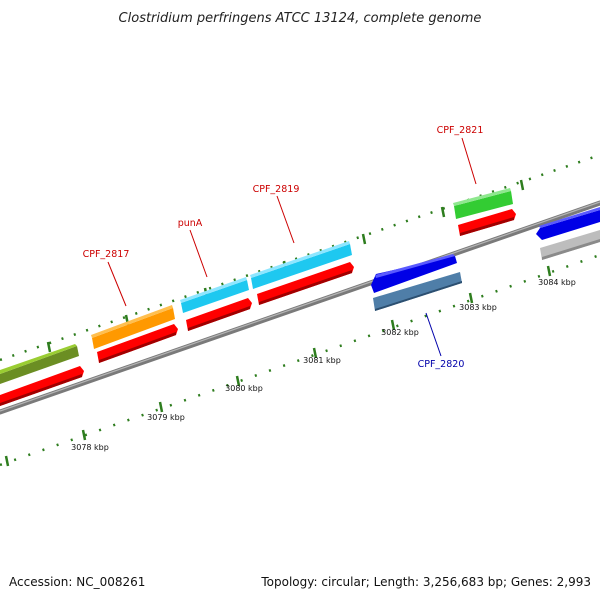 Image resolution: width=600 pixels, height=600 pixels. I want to click on connector-cpf2819, so click(285, 219).